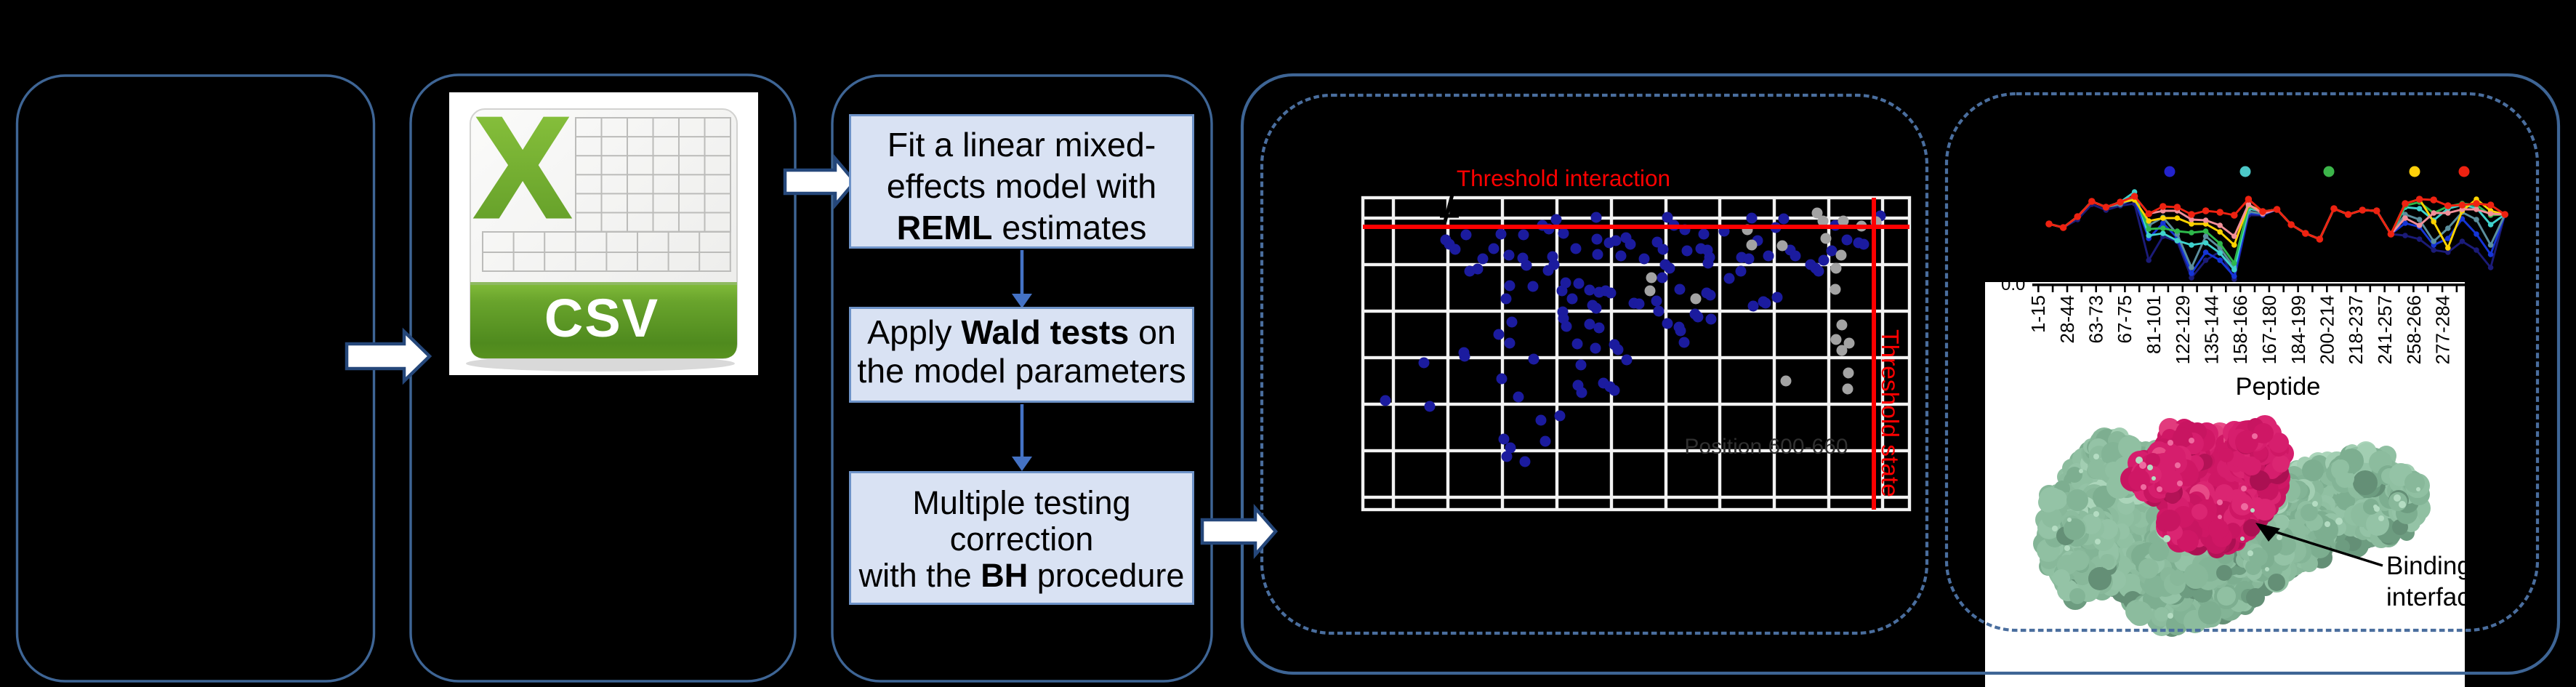 This screenshot has height=687, width=2576. I want to click on svg-text: 184-199, so click(2298, 329).